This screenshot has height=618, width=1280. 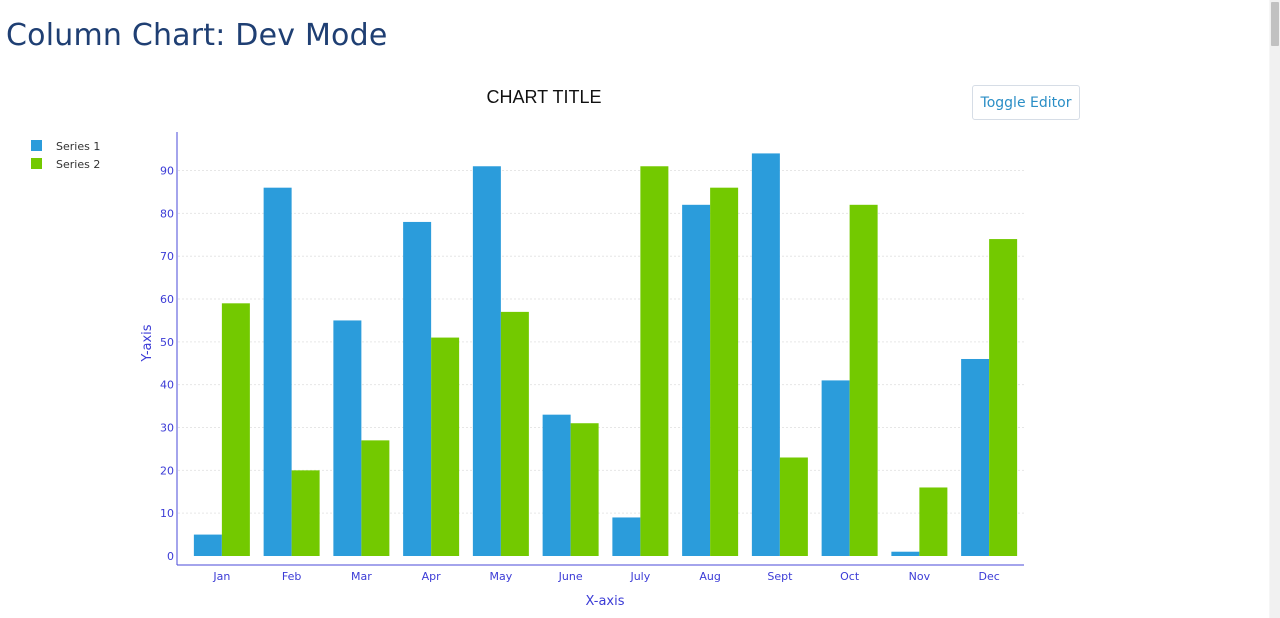 I want to click on y-axis-title: Y-axis, so click(x=147, y=343).